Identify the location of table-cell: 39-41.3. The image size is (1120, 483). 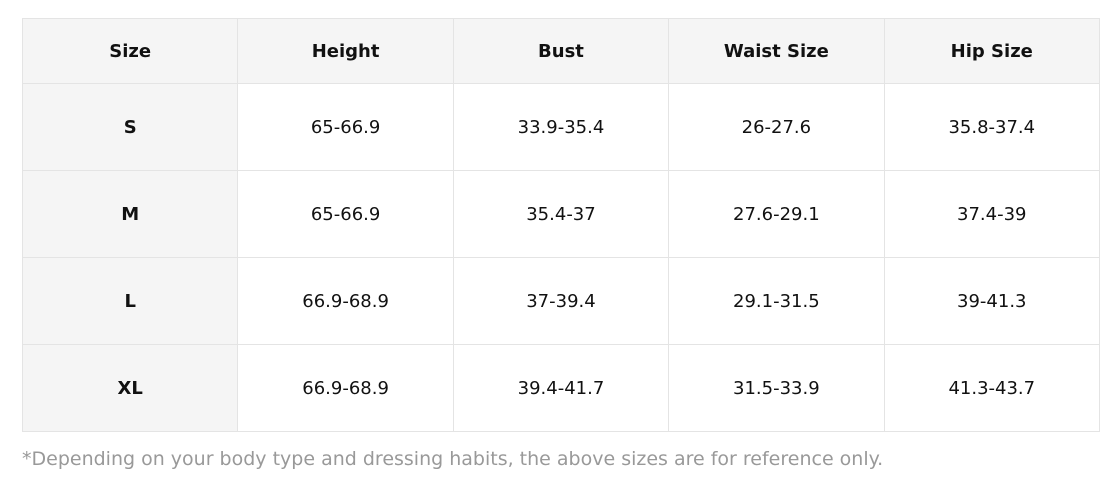
(992, 301).